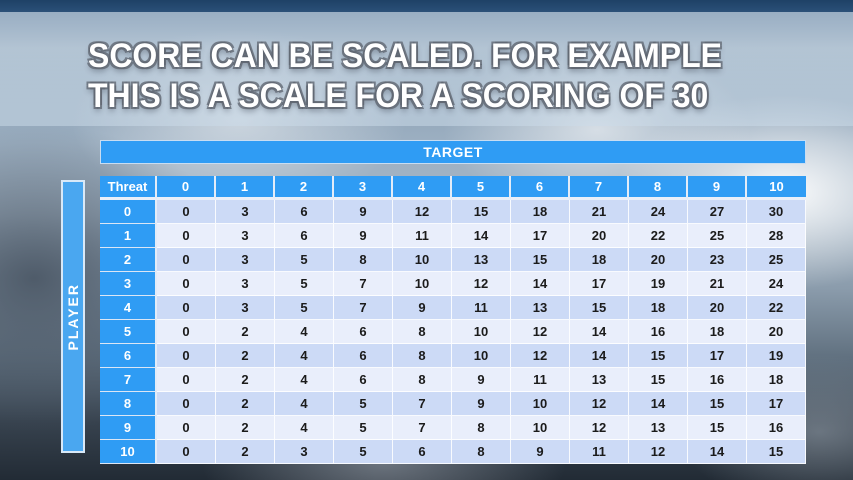 The width and height of the screenshot is (853, 480). What do you see at coordinates (422, 236) in the screenshot?
I see `score-cell-r1-c4: 11` at bounding box center [422, 236].